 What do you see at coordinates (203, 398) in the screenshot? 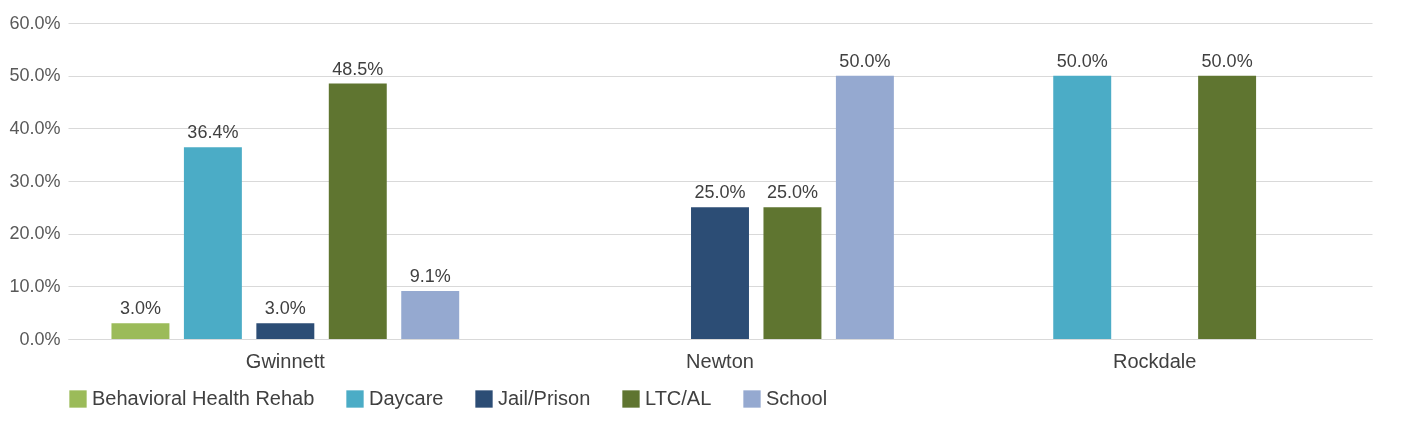
I see `legend-label: Behavioral Health Rehab` at bounding box center [203, 398].